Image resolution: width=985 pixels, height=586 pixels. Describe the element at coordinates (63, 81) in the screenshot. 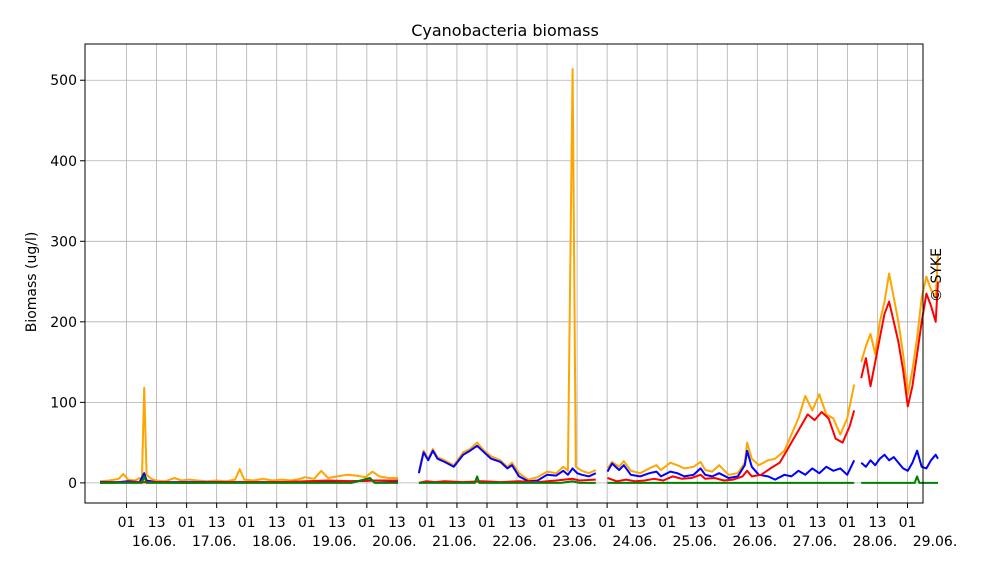

I see `y-tick-label: 500` at that location.